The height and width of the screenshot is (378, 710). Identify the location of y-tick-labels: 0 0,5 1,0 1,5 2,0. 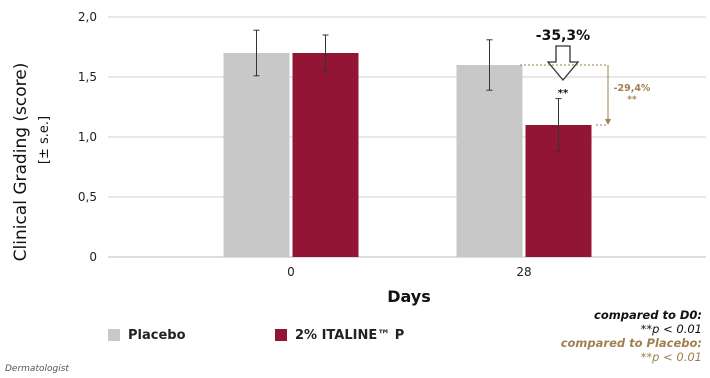
(87, 137).